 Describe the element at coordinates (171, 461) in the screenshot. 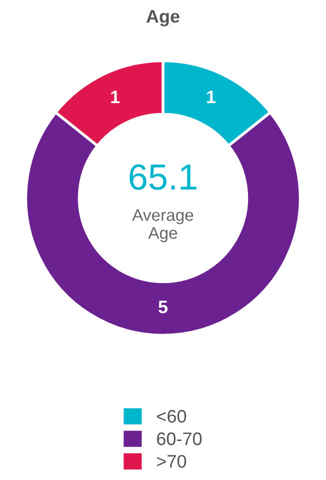

I see `legend-label: >70` at that location.